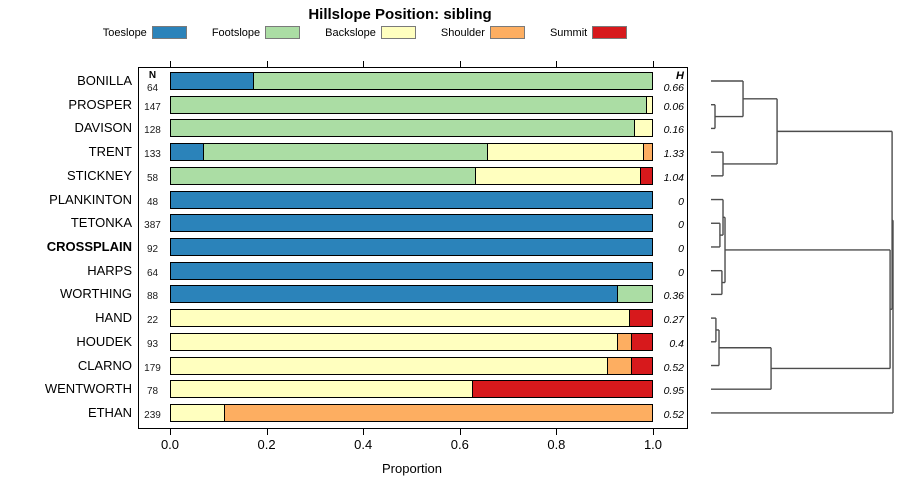  What do you see at coordinates (152, 178) in the screenshot?
I see `n-value: 58` at bounding box center [152, 178].